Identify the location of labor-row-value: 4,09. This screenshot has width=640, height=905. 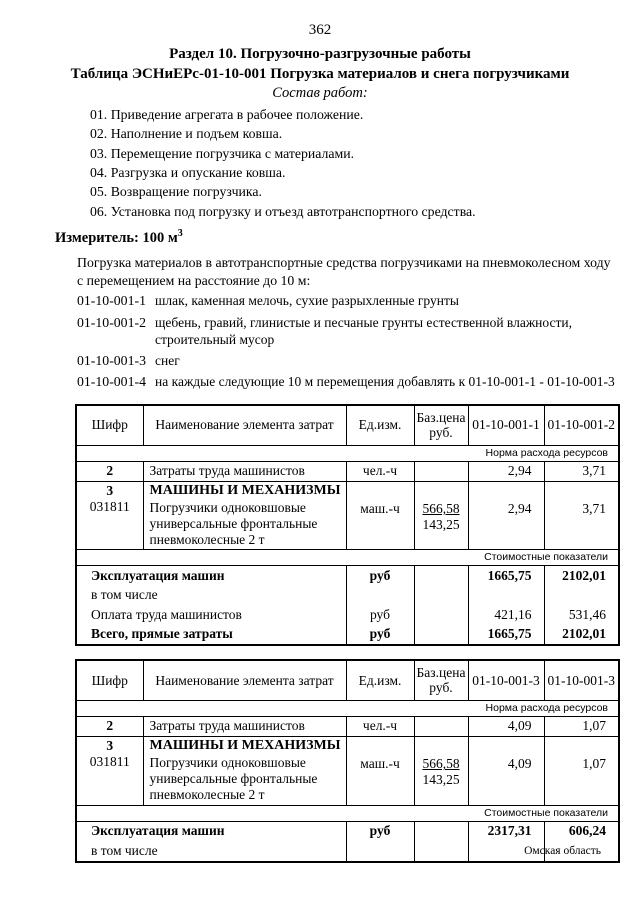
(506, 727).